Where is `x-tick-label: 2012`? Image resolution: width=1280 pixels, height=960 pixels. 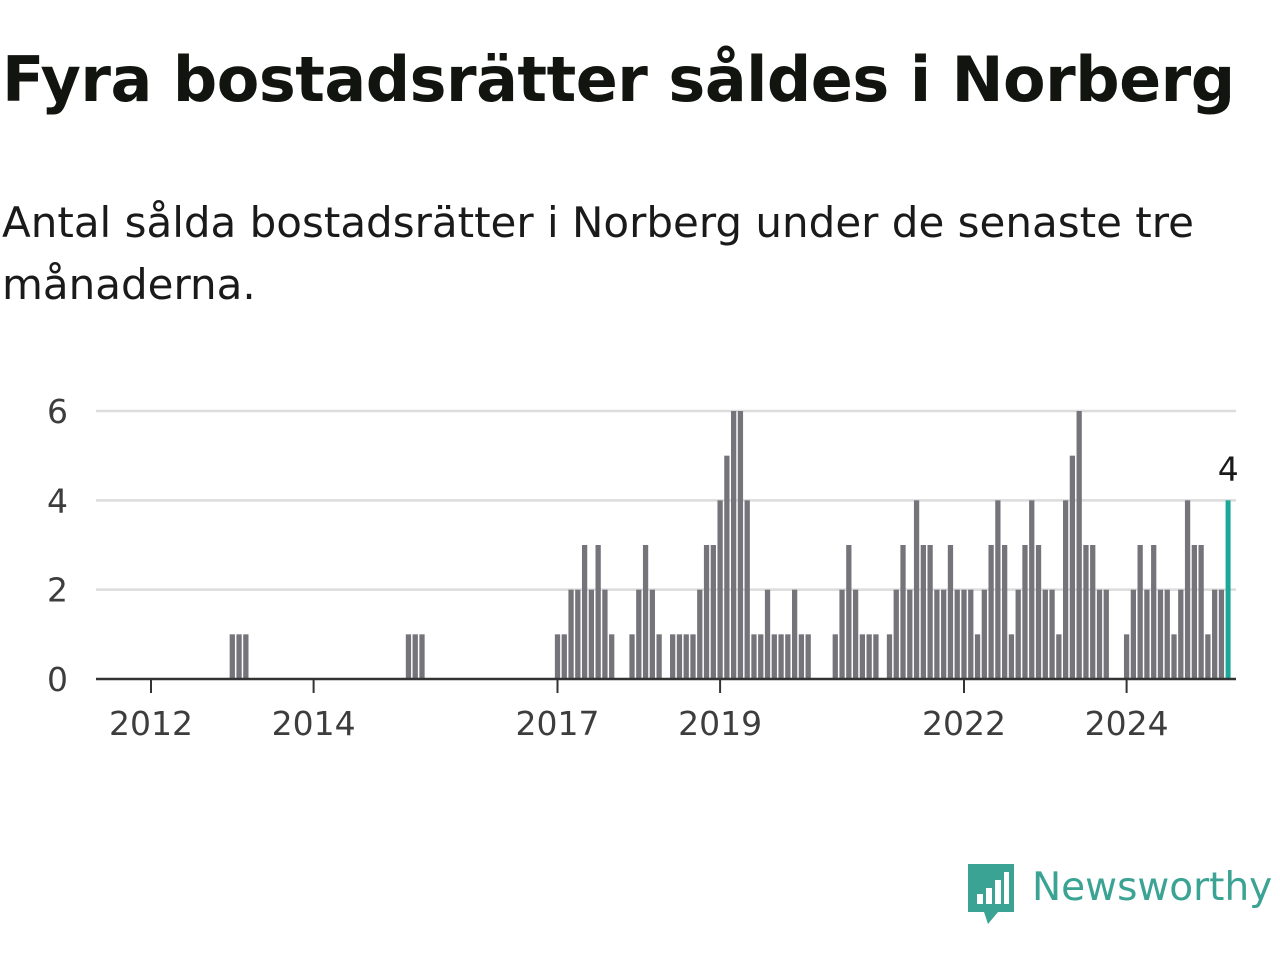
x-tick-label: 2012 is located at coordinates (151, 723).